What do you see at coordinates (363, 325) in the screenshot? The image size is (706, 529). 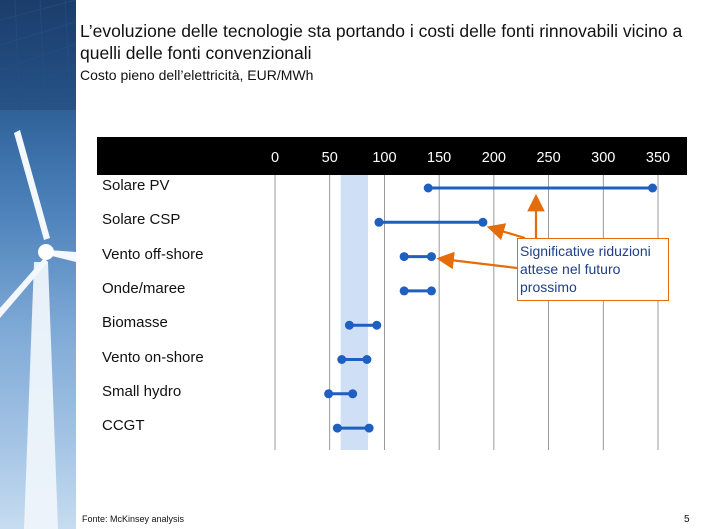 I see `range-biomasse` at bounding box center [363, 325].